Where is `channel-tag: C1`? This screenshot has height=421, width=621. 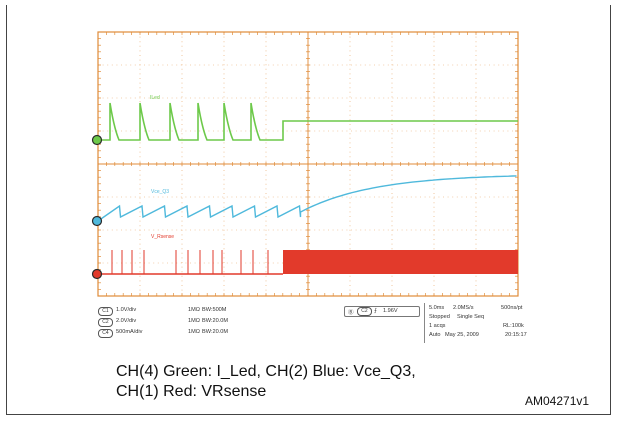
channel-tag: C1 is located at coordinates (105, 311).